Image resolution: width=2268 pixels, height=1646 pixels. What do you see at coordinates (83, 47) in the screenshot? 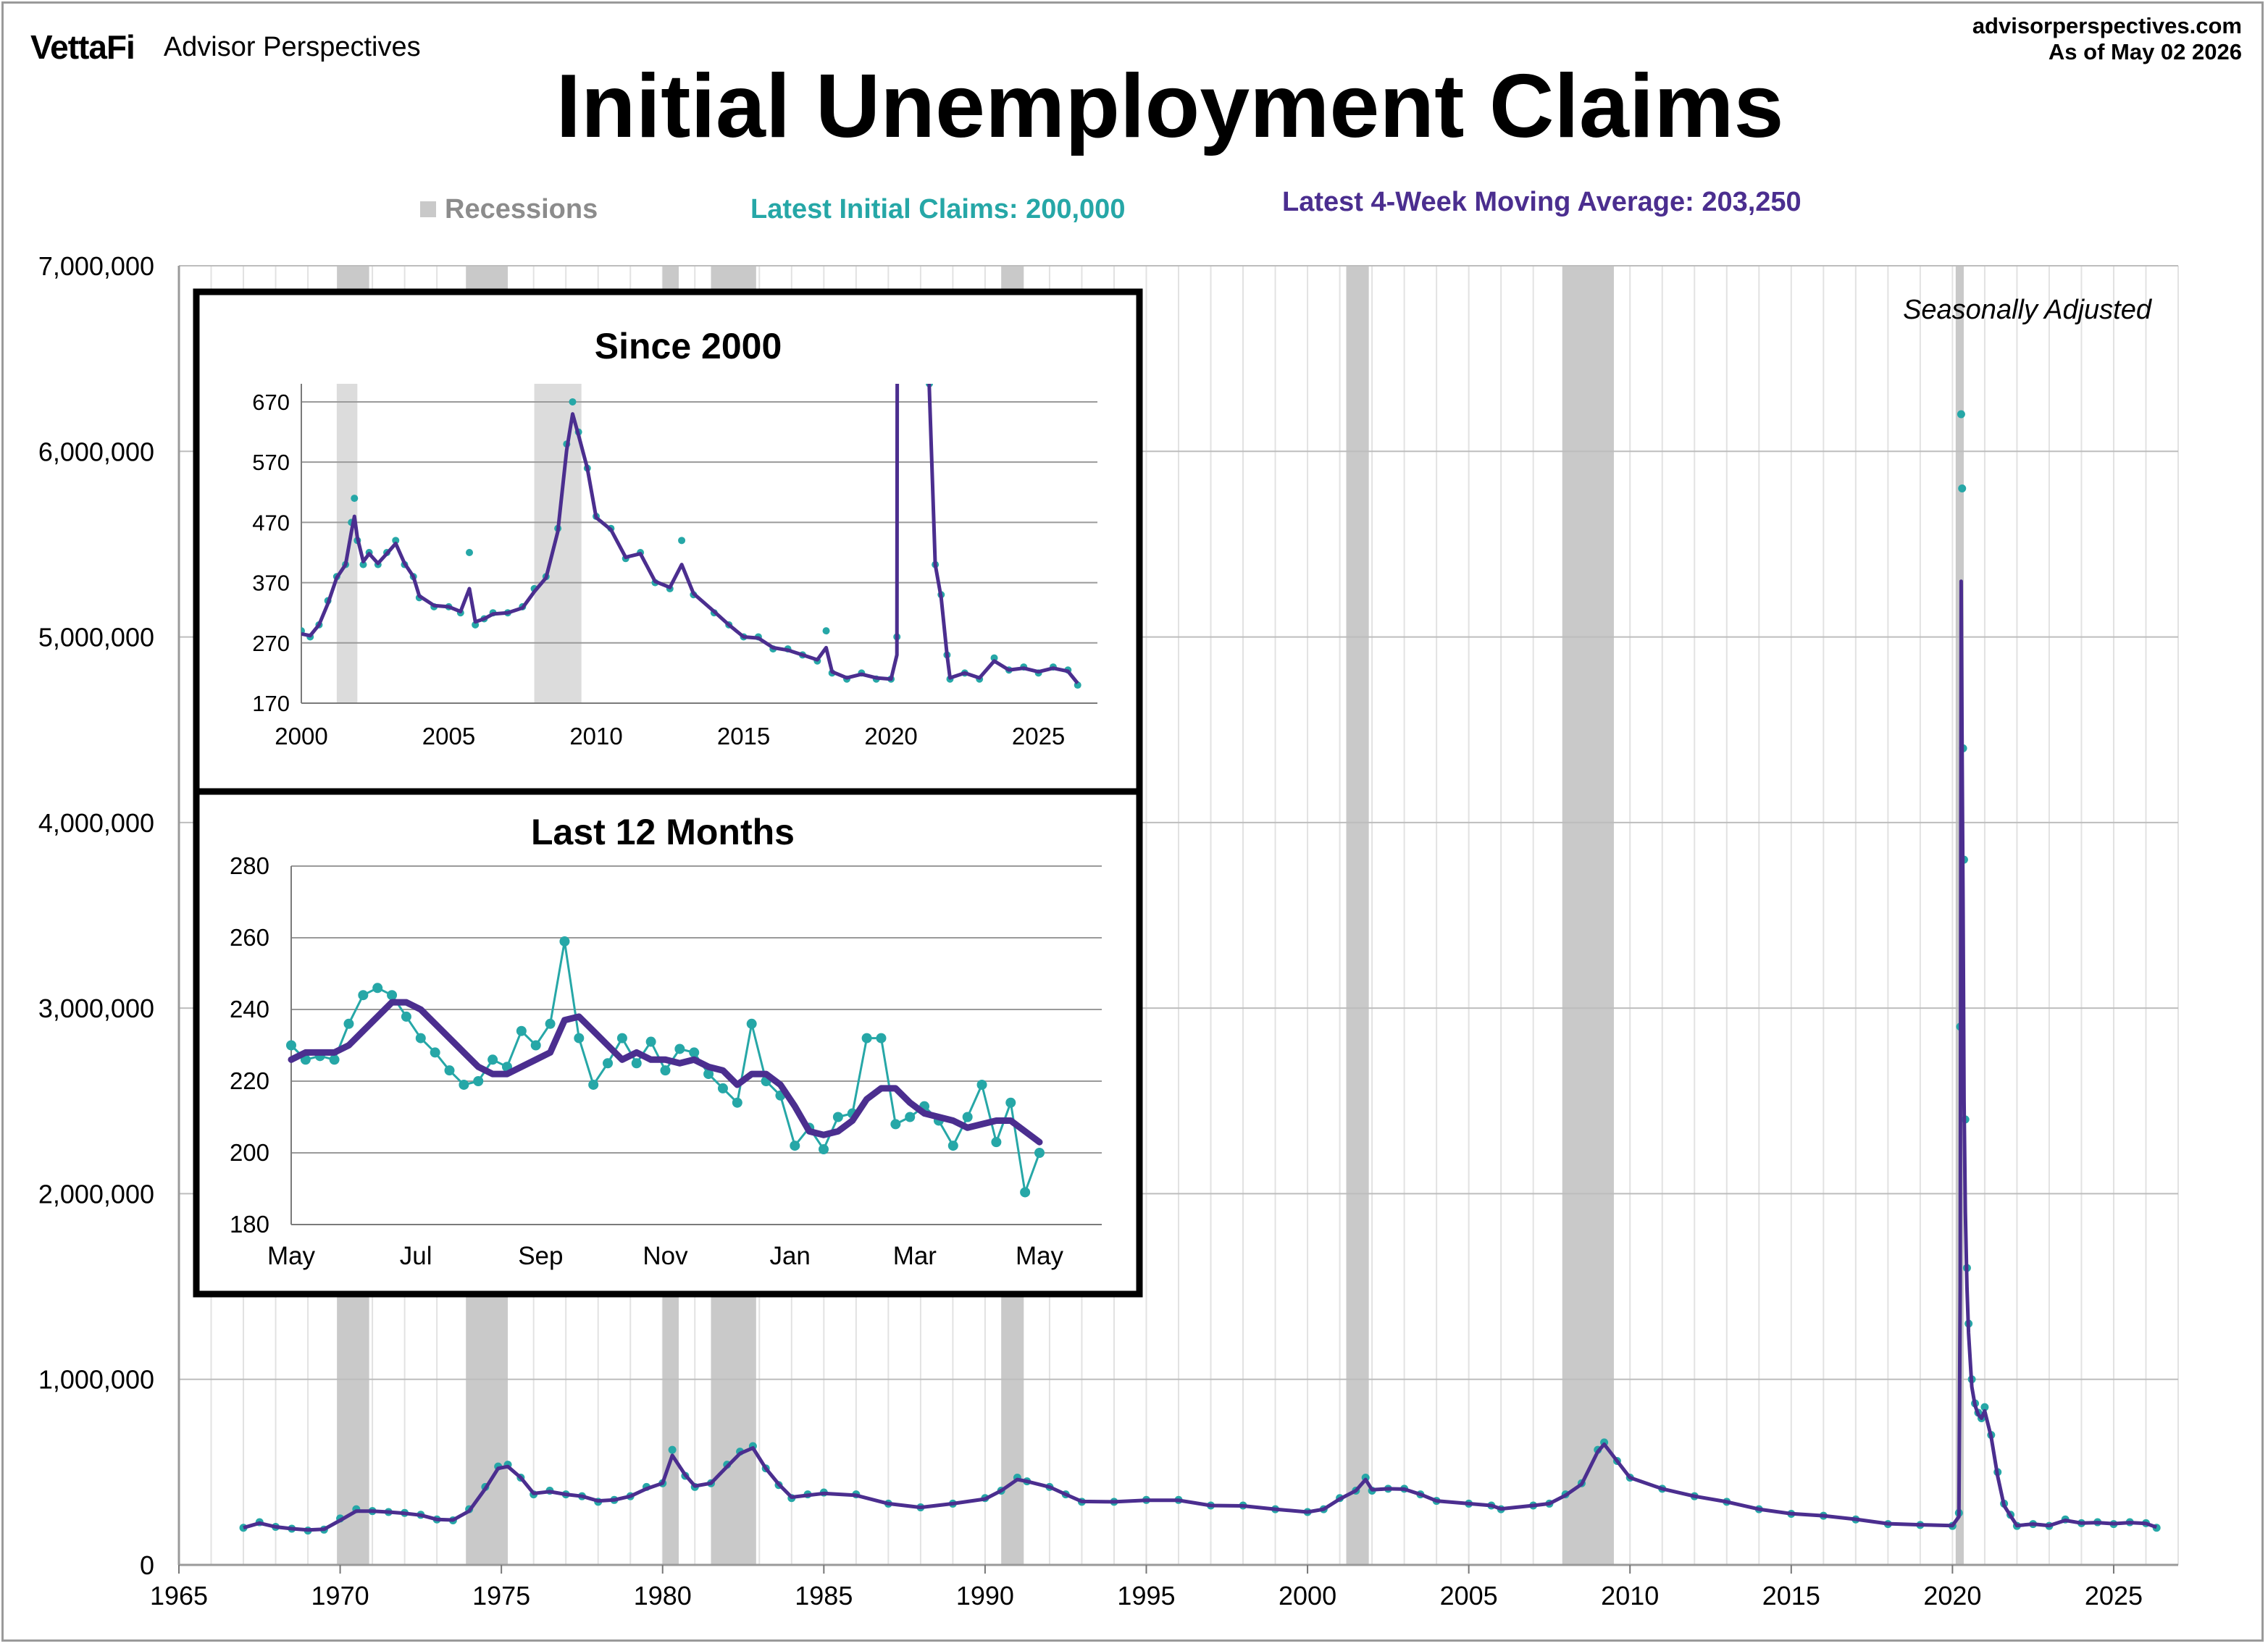
I see `vettafi-logo: VettaFi` at bounding box center [83, 47].